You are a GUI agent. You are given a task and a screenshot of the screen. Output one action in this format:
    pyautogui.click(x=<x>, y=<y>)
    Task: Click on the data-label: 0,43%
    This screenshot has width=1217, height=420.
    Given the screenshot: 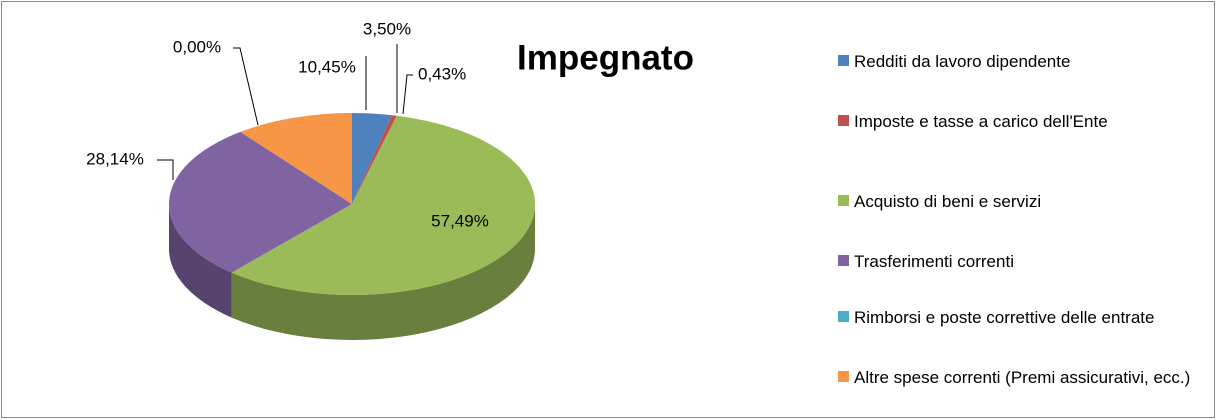 What is the action you would take?
    pyautogui.click(x=442, y=73)
    